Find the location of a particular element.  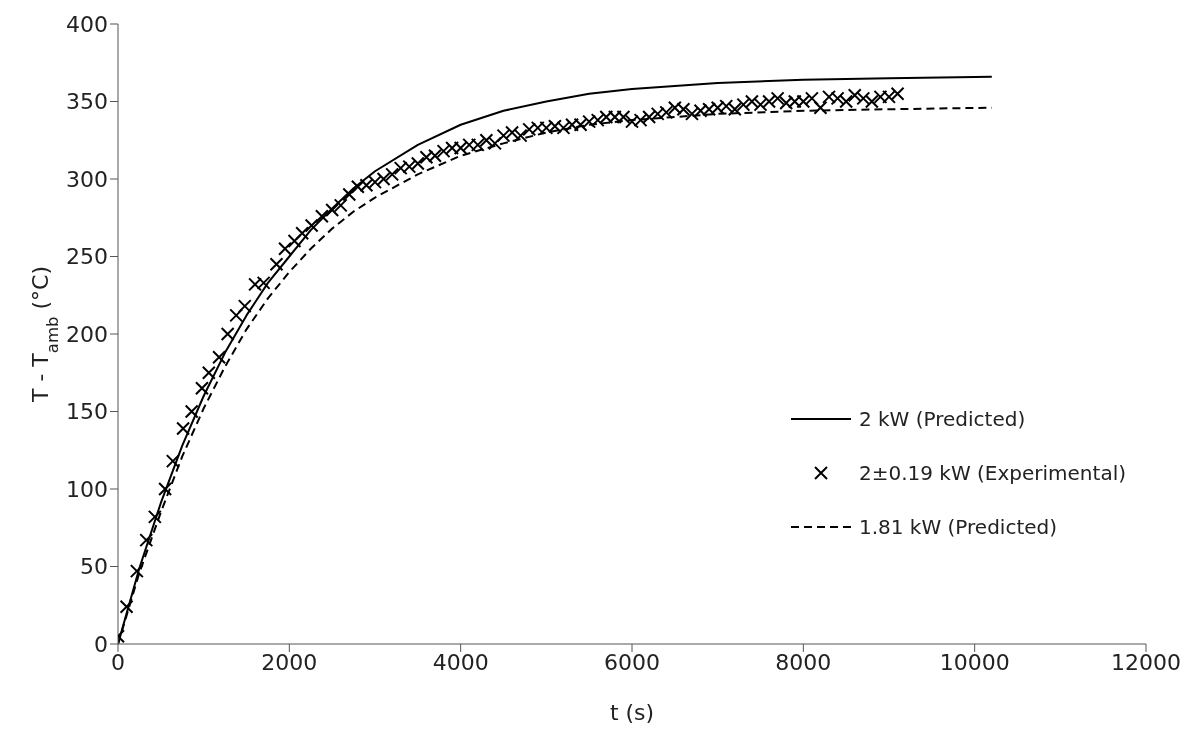

x-tick-label: 4000 is located at coordinates (460, 662).